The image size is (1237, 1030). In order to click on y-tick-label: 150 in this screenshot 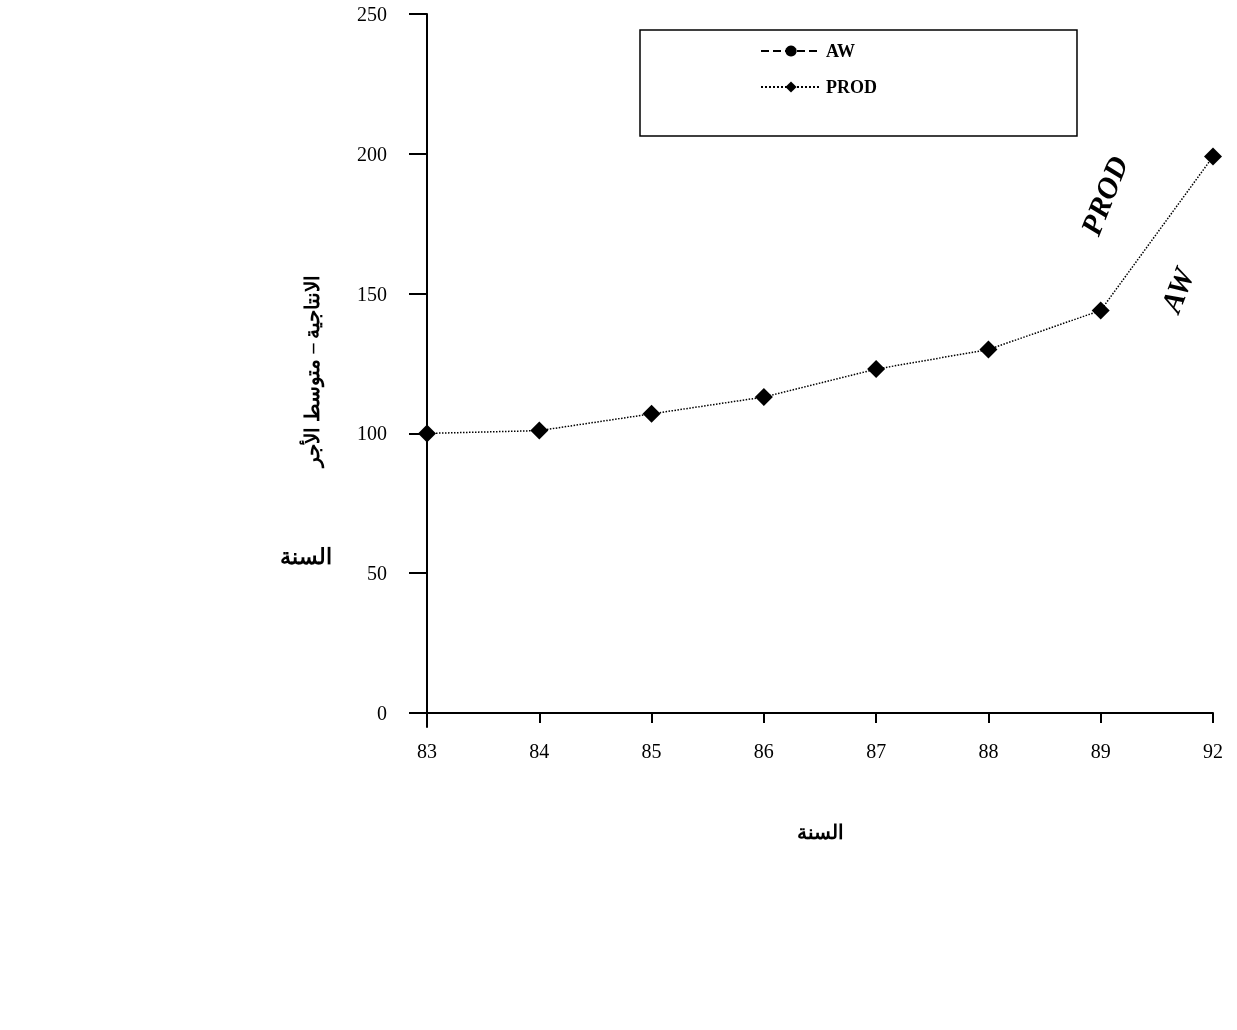, I will do `click(372, 293)`.